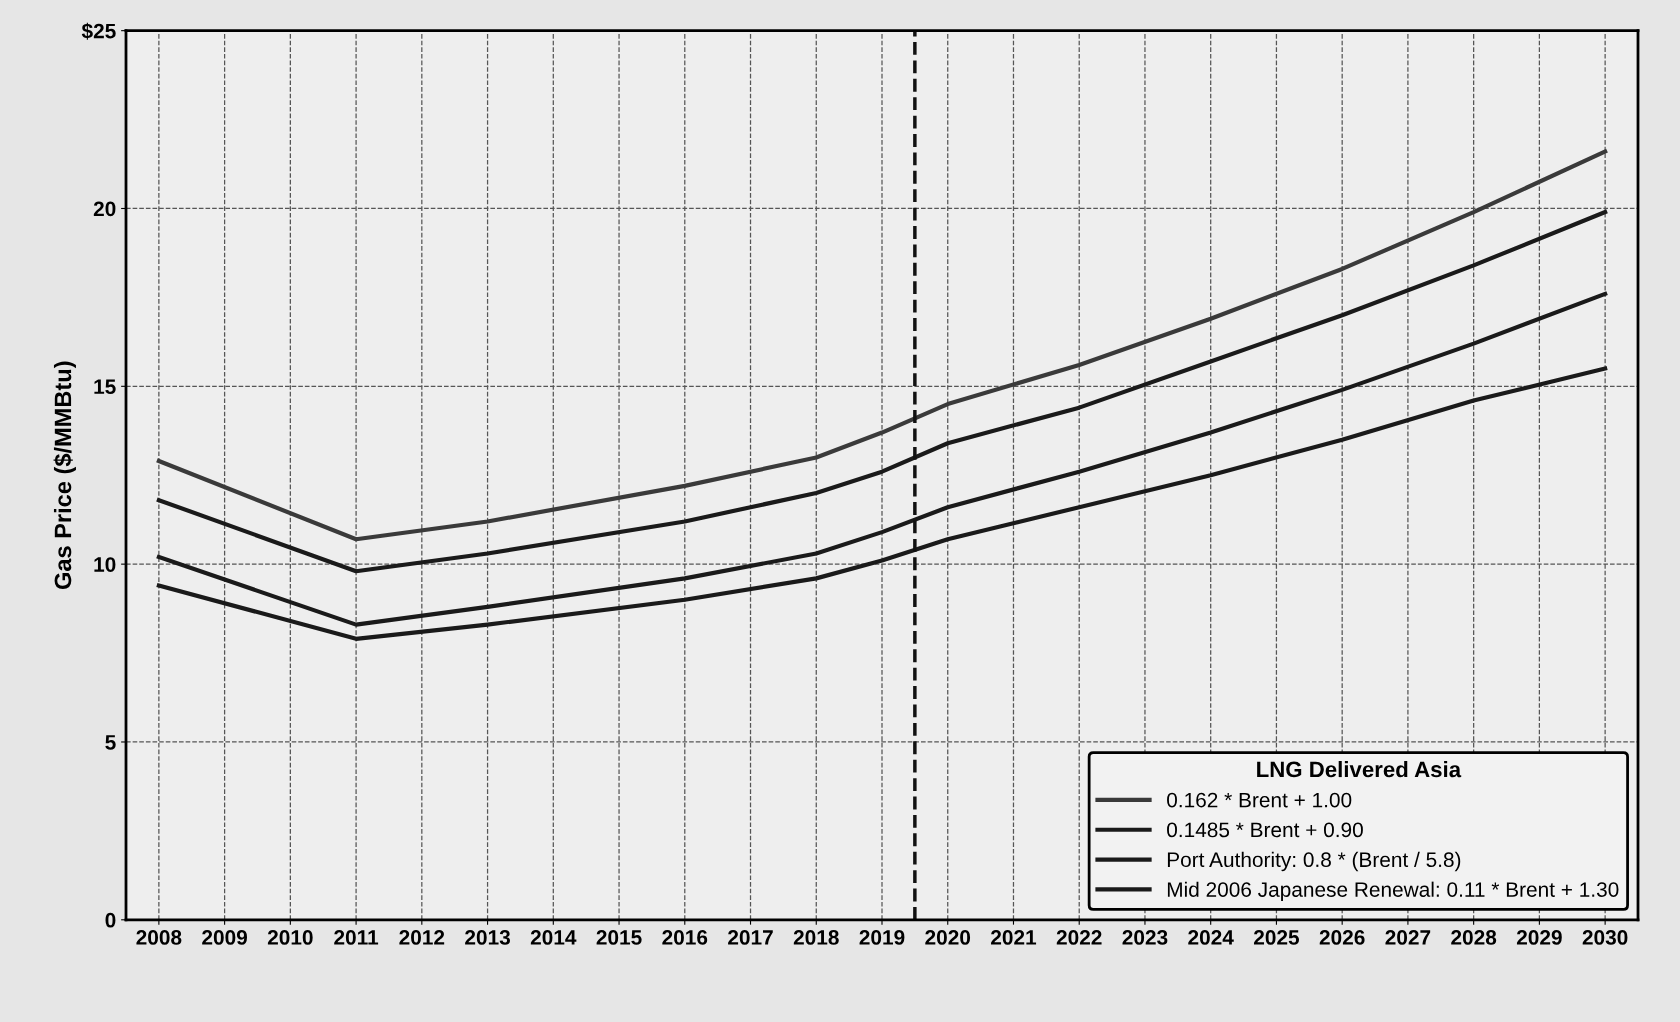  I want to click on x-tick-label: 2020, so click(948, 937).